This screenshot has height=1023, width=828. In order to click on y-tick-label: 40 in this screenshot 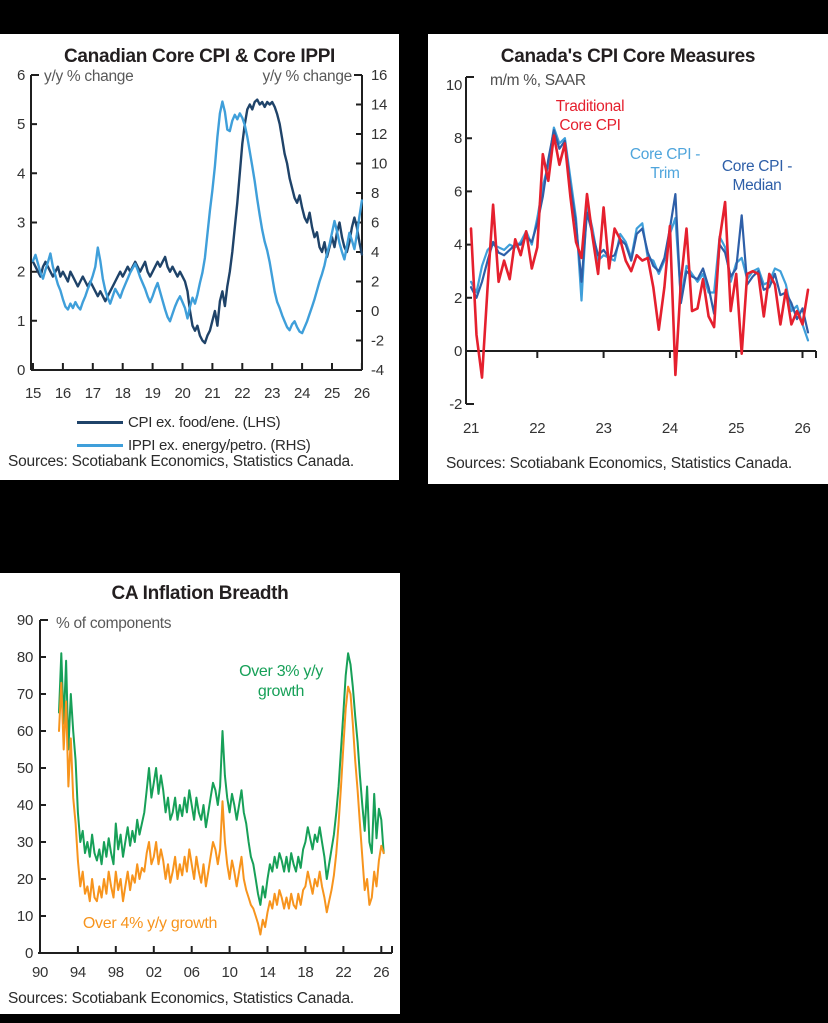, I will do `click(25, 805)`.